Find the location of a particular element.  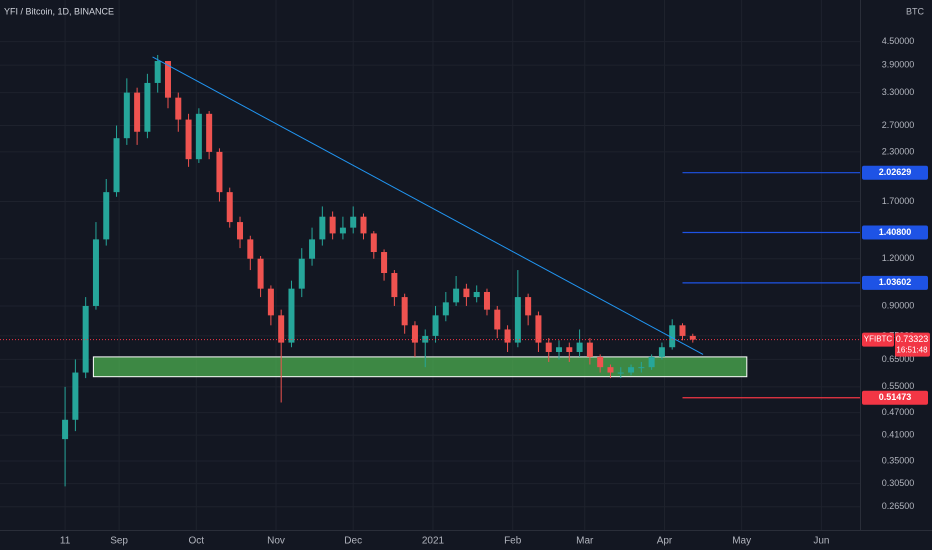

y-tick-label: 0.90000 is located at coordinates (898, 305).